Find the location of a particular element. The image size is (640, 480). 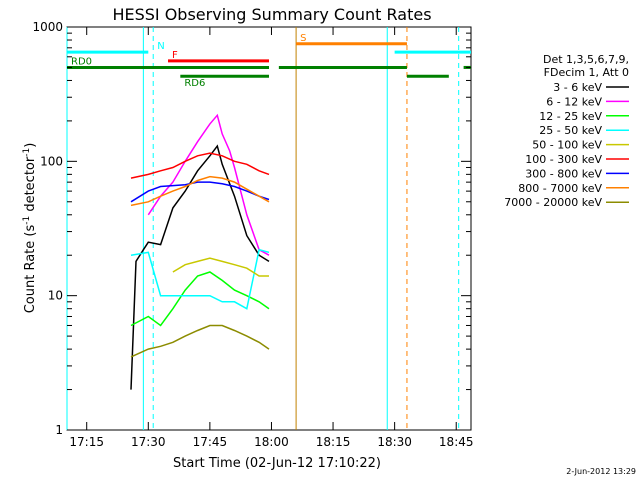

series-lines is located at coordinates (200, 251).